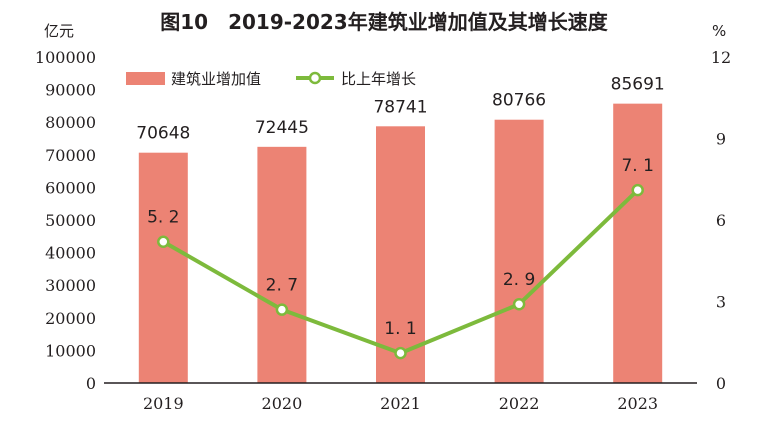 The width and height of the screenshot is (768, 429). Describe the element at coordinates (519, 280) in the screenshot. I see `line-label: 2. 9` at that location.